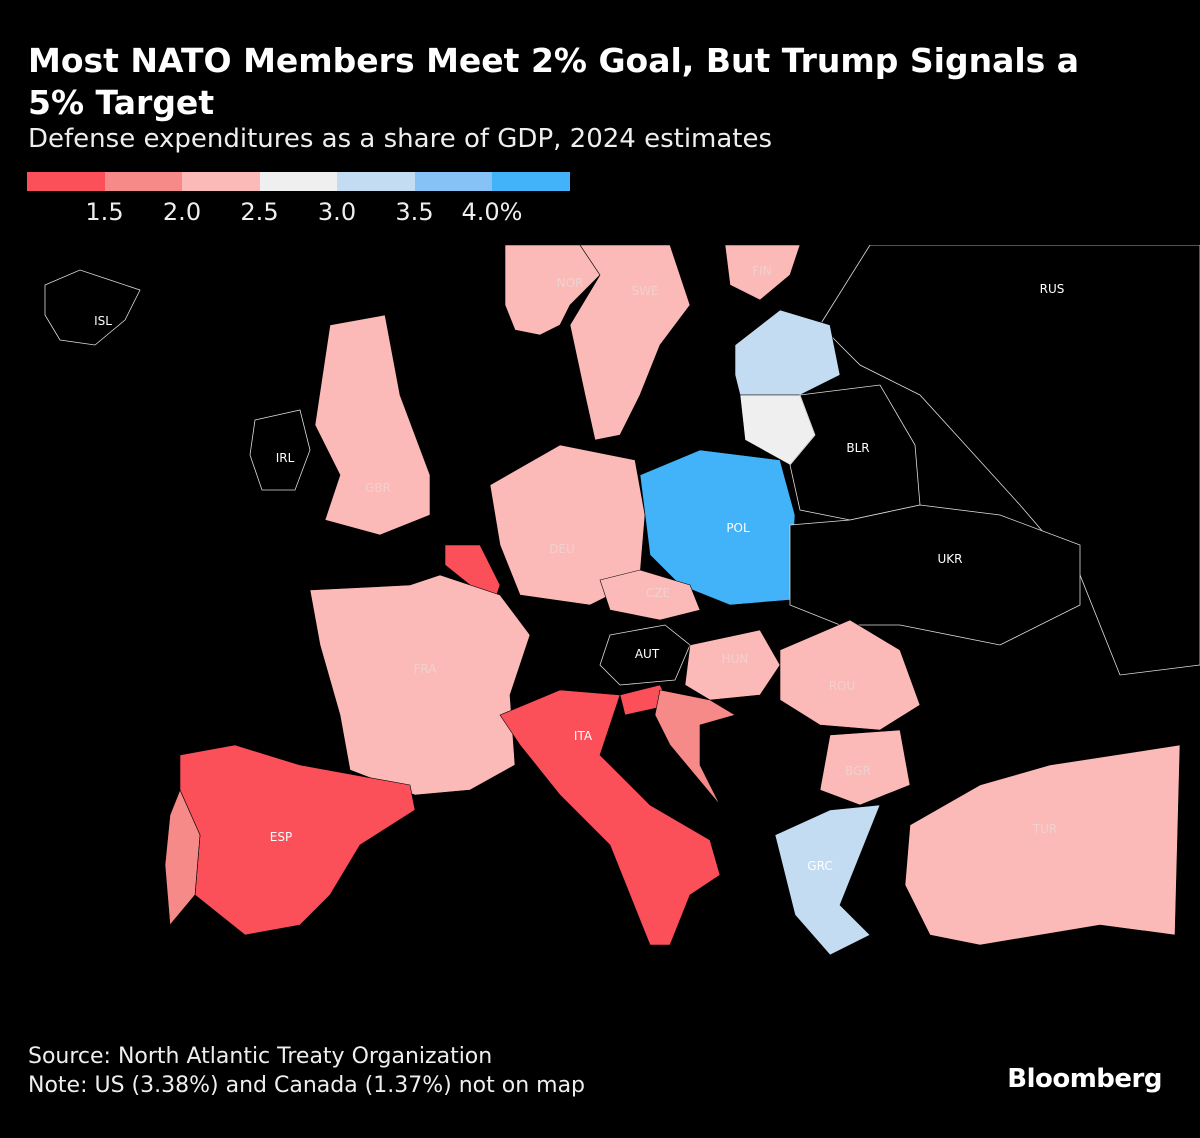  Describe the element at coordinates (647, 654) in the screenshot. I see `country-label: AUT` at that location.